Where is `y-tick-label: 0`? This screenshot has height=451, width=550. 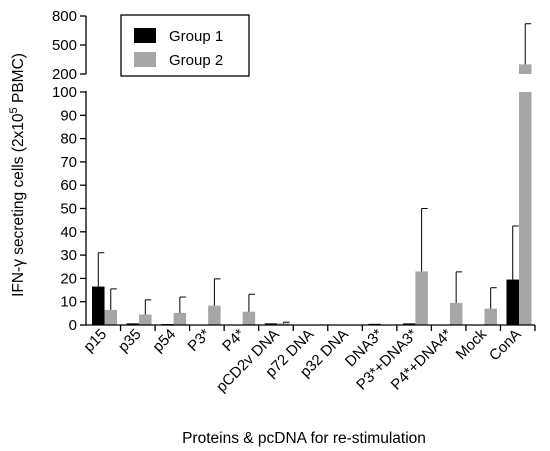 y-tick-label: 0 is located at coordinates (73, 325).